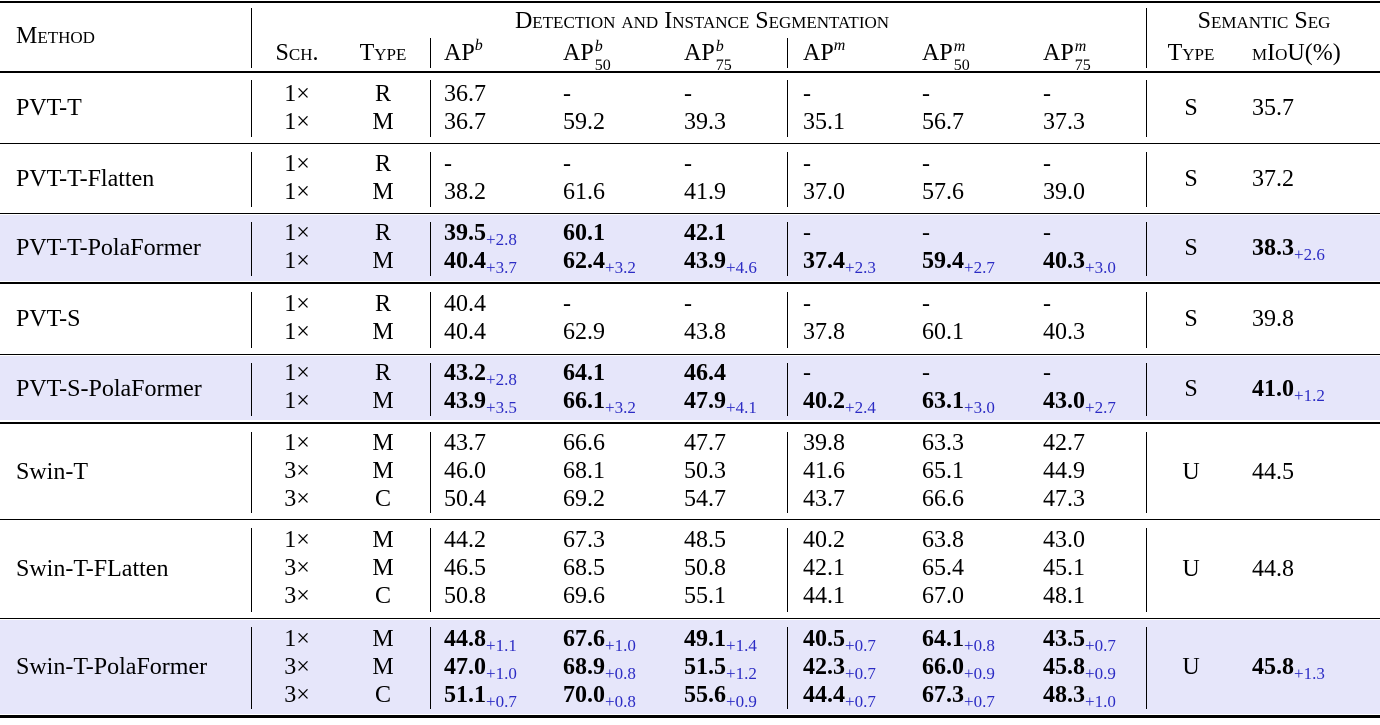  Describe the element at coordinates (1288, 249) in the screenshot. I see `miou-cell: 38.3+2.6` at that location.